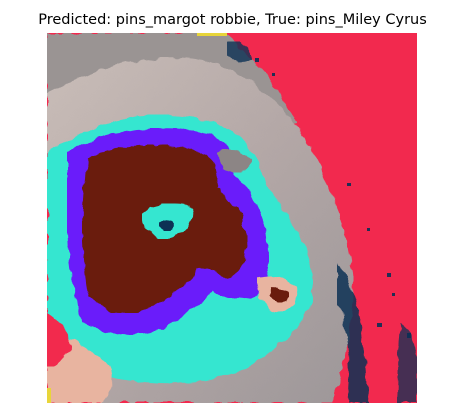 This screenshot has height=411, width=465. What do you see at coordinates (59, 340) in the screenshot?
I see `lower-left-red-region` at bounding box center [59, 340].